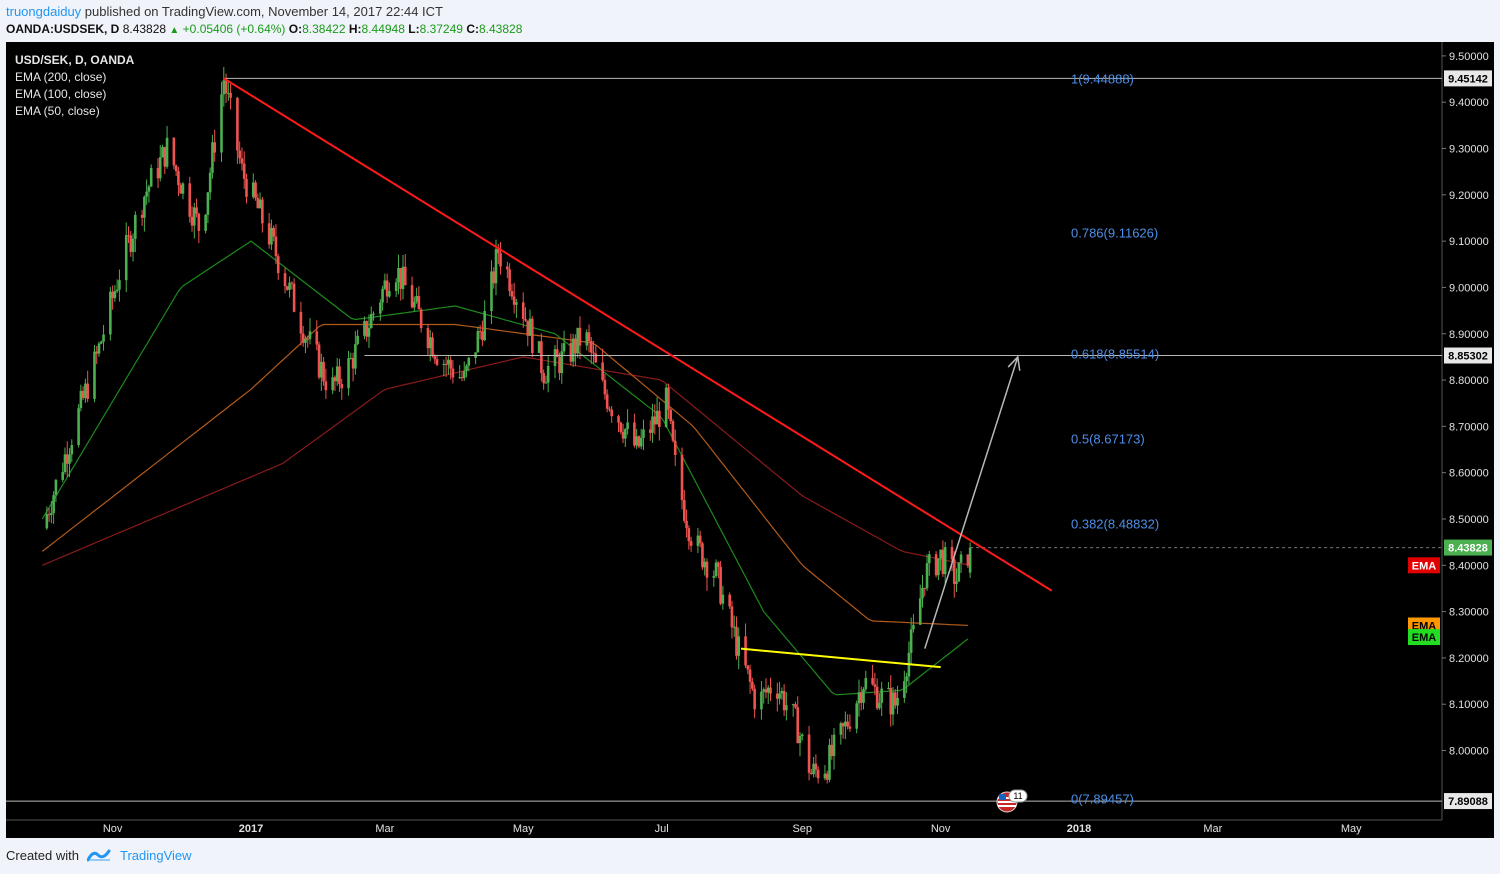 This screenshot has width=1500, height=874. What do you see at coordinates (57, 111) in the screenshot?
I see `legend-ema50: EMA (50, close)` at bounding box center [57, 111].